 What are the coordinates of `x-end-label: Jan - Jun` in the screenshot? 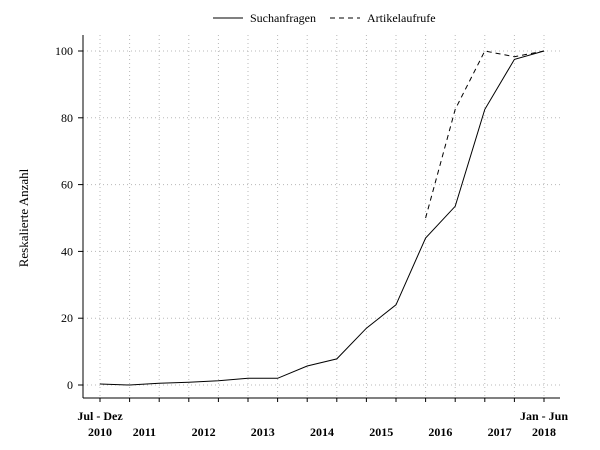 It's located at (544, 416).